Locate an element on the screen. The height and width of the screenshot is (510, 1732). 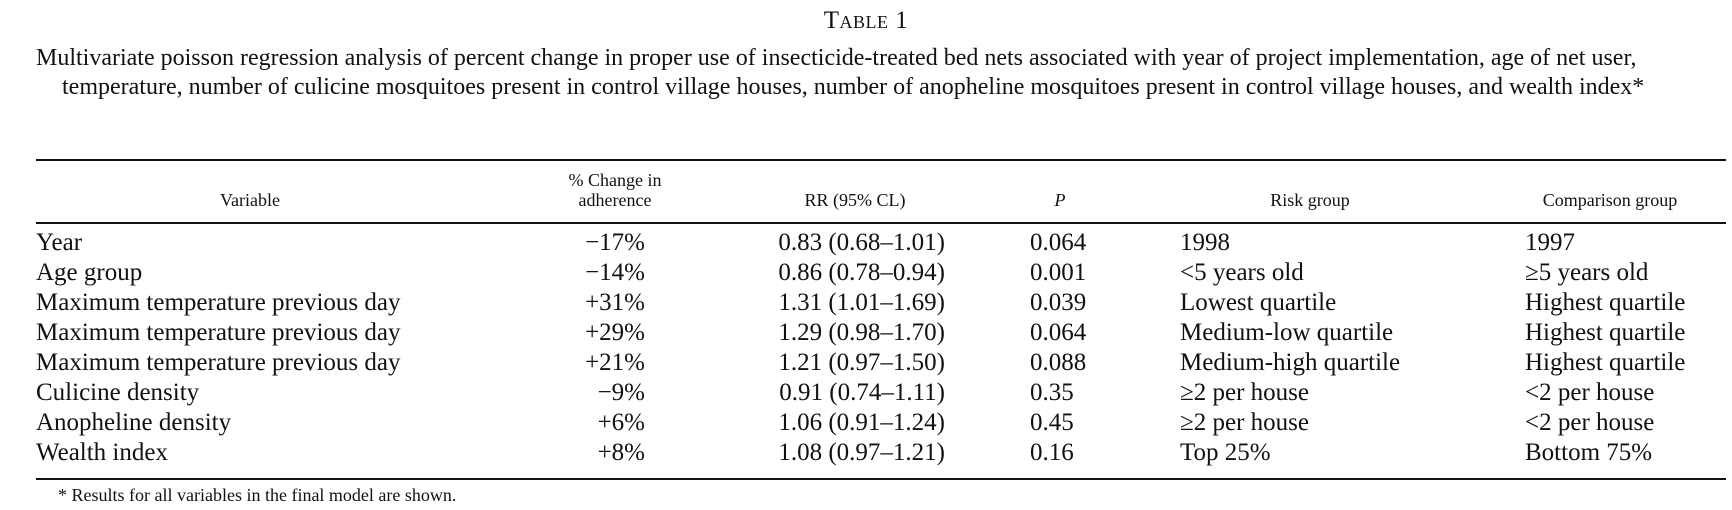
header-comparison-group: Comparison group is located at coordinates (1610, 200).